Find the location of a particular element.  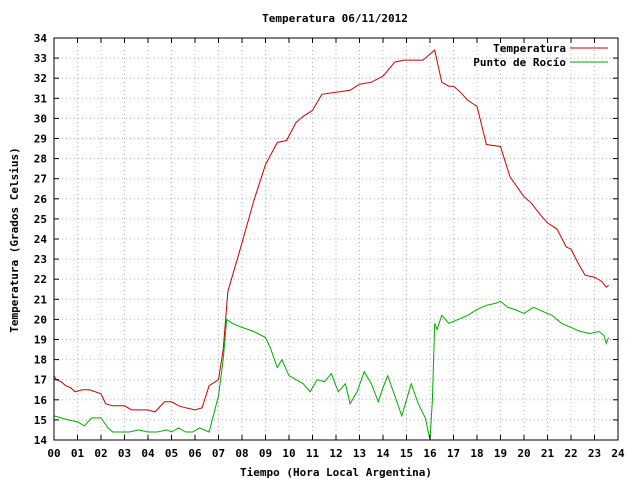

y-tick-label: 23 is located at coordinates (40, 259).